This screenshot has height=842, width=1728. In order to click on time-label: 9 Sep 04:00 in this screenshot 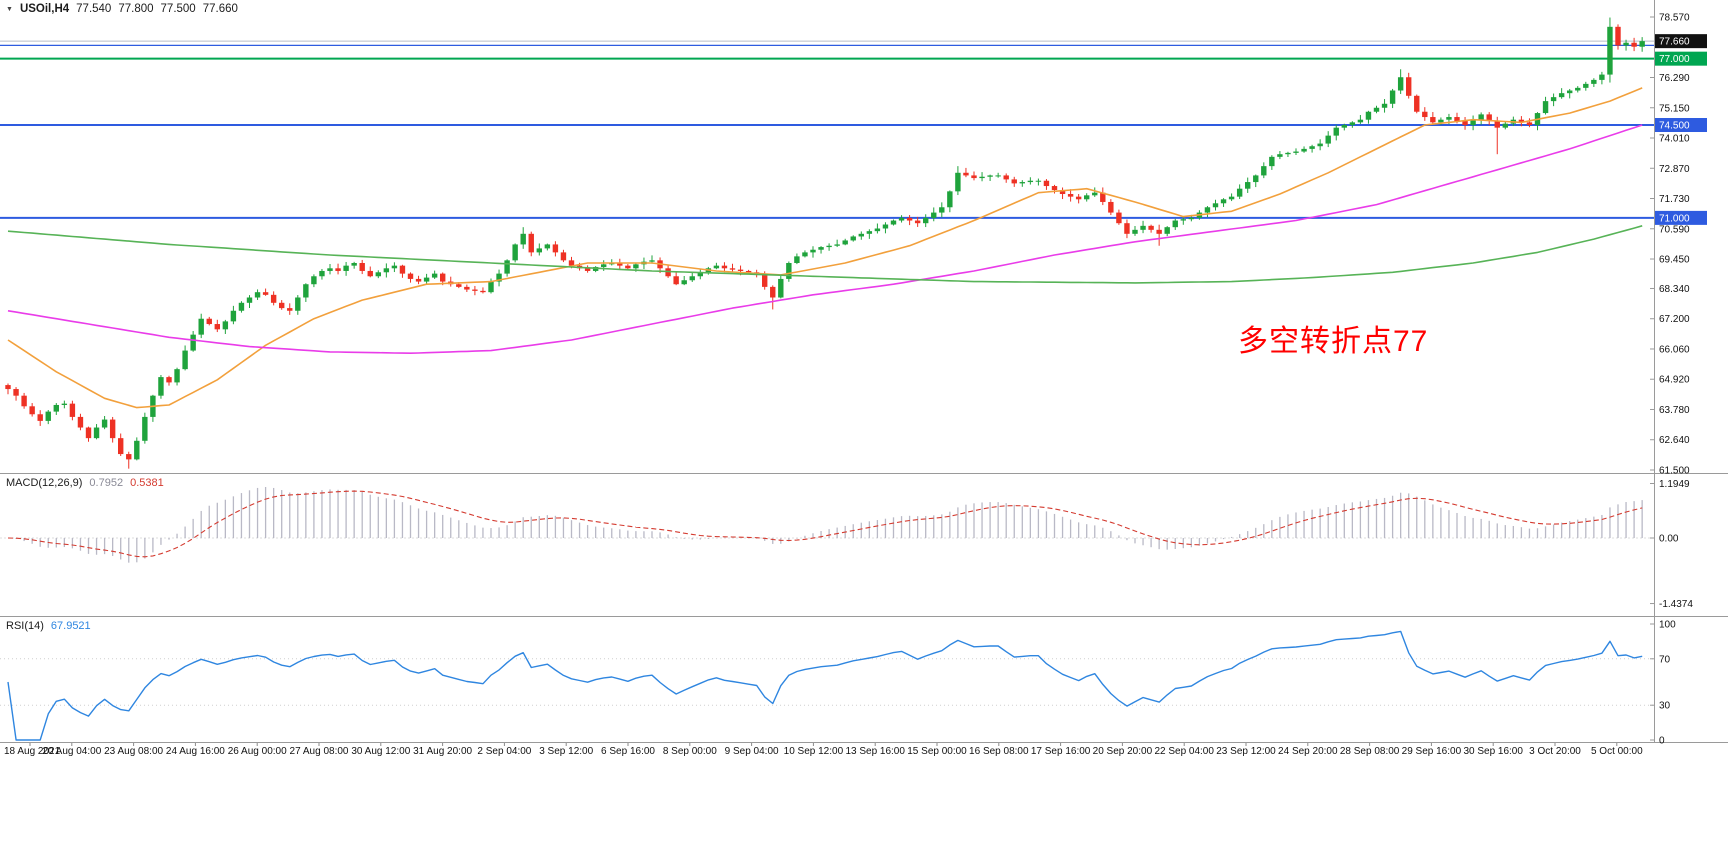, I will do `click(751, 751)`.